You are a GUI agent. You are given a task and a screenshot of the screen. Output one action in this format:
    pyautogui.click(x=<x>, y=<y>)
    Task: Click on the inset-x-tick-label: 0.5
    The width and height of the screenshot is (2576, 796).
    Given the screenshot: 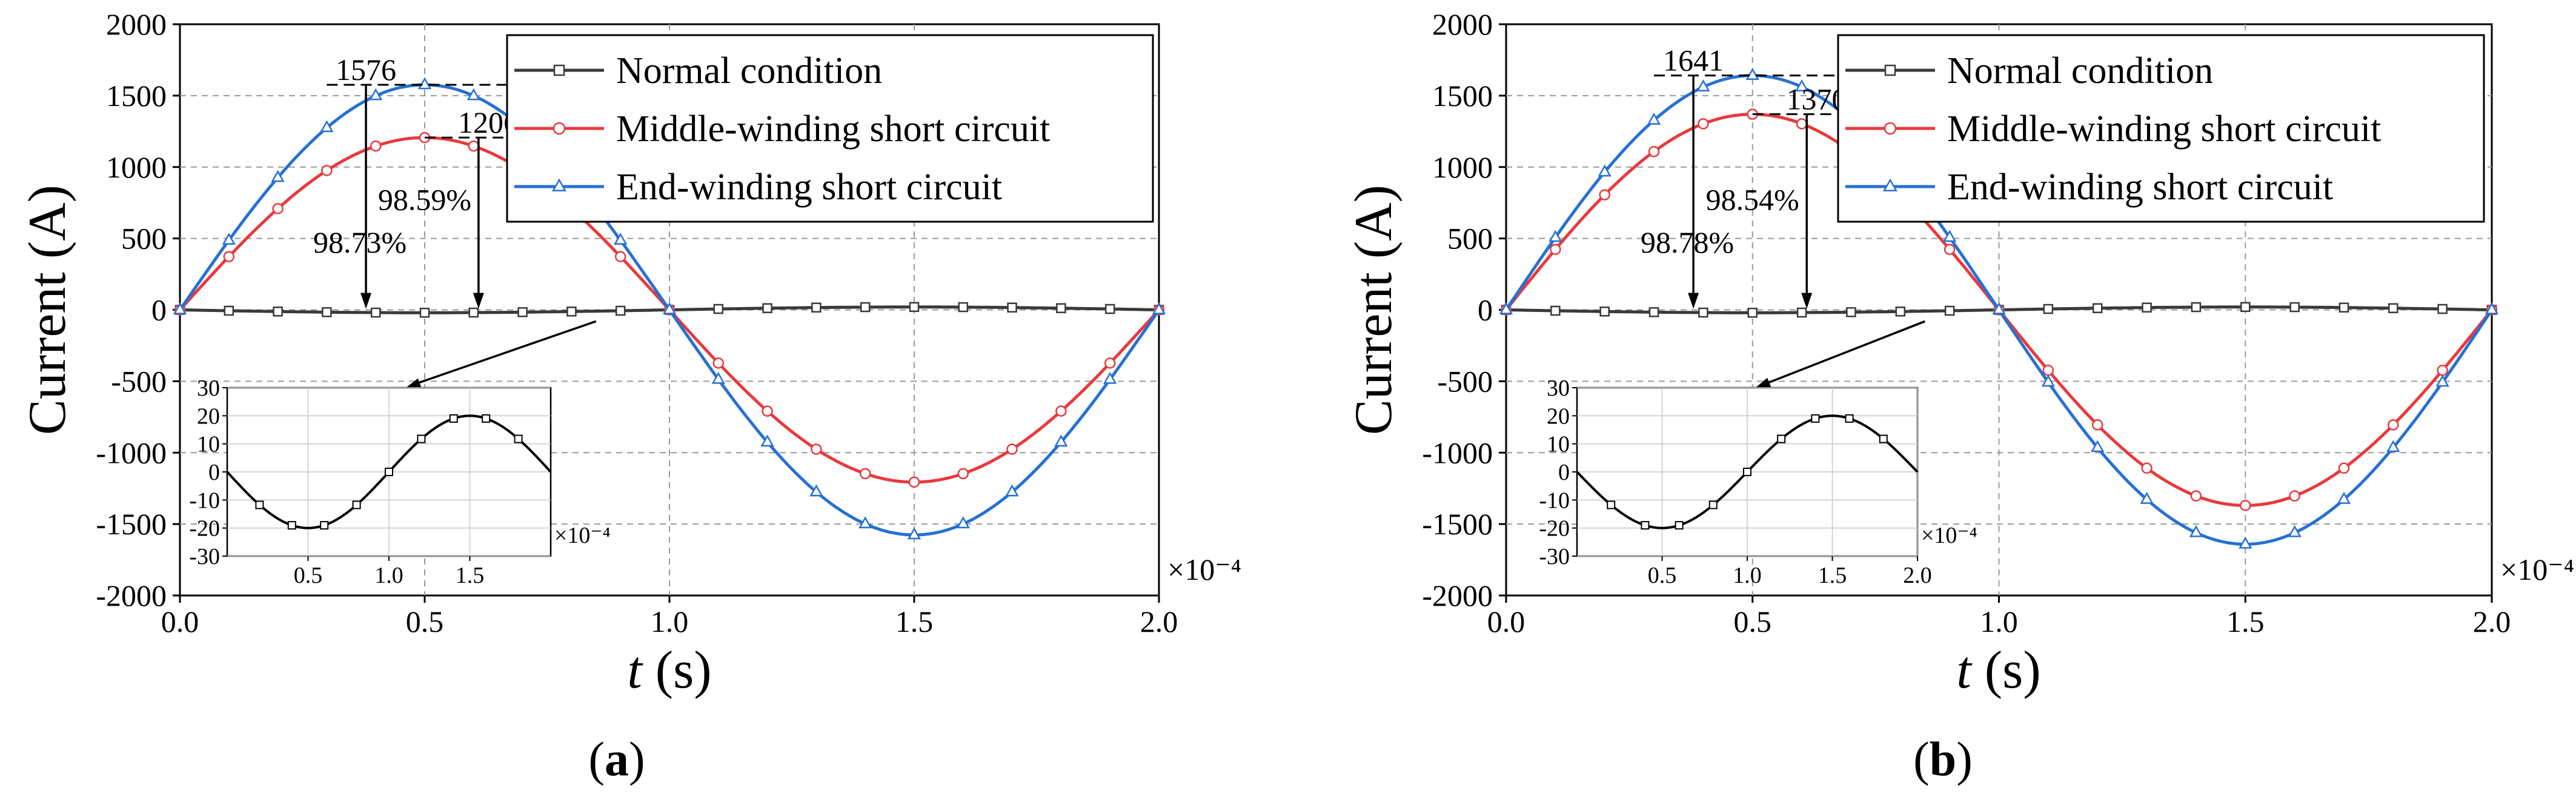 What is the action you would take?
    pyautogui.click(x=308, y=575)
    